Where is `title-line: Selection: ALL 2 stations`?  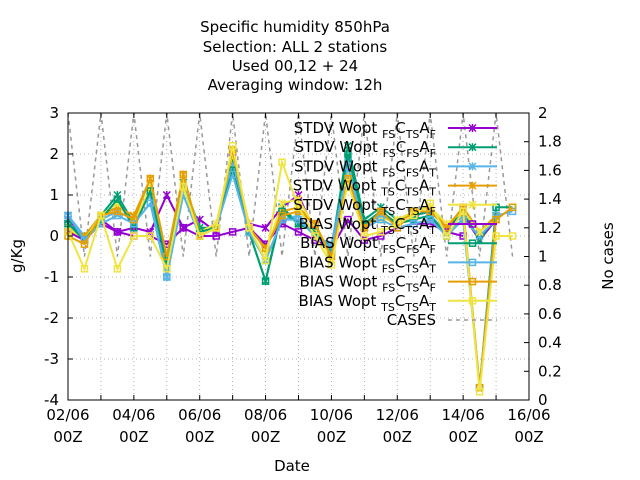 title-line: Selection: ALL 2 stations is located at coordinates (295, 47).